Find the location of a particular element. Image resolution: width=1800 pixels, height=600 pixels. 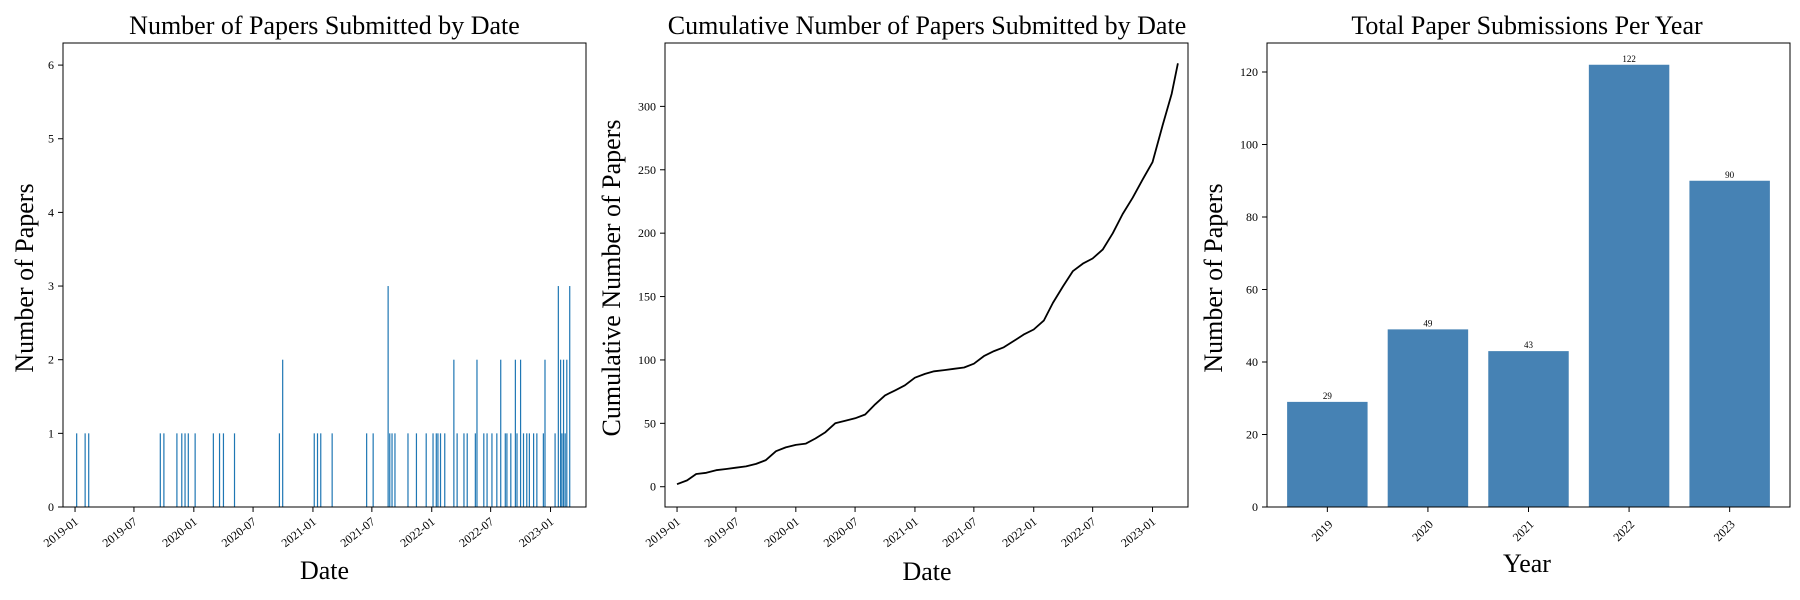

y-tick-label: 2 is located at coordinates (51, 360).